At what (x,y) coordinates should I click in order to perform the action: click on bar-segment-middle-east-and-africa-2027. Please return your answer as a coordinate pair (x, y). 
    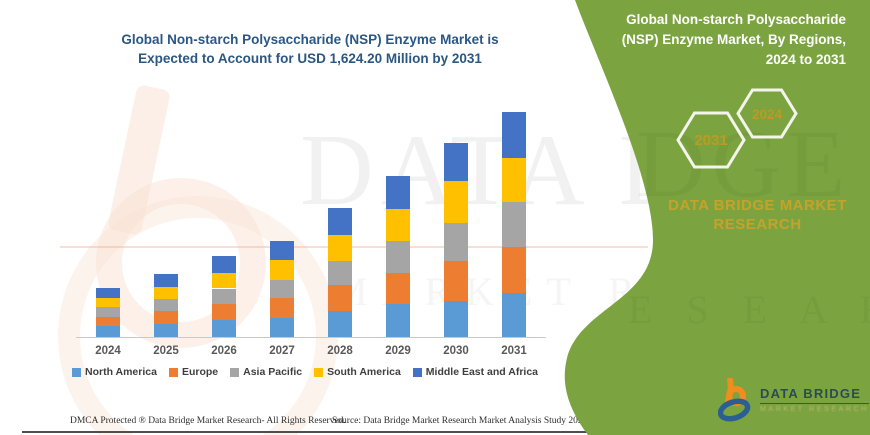
    Looking at the image, I should click on (282, 250).